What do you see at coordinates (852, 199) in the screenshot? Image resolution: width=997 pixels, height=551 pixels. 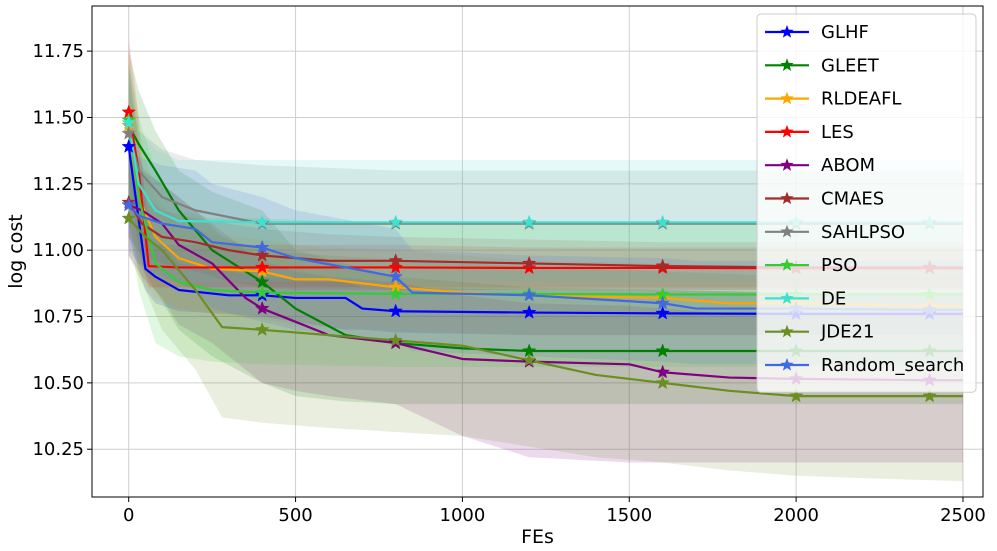 I see `legend-label: CMAES` at bounding box center [852, 199].